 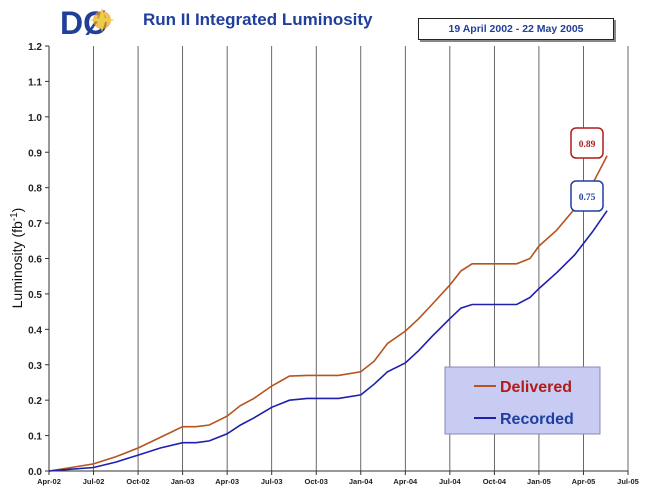 I want to click on x-tick-label: Jan-03, so click(x=183, y=481).